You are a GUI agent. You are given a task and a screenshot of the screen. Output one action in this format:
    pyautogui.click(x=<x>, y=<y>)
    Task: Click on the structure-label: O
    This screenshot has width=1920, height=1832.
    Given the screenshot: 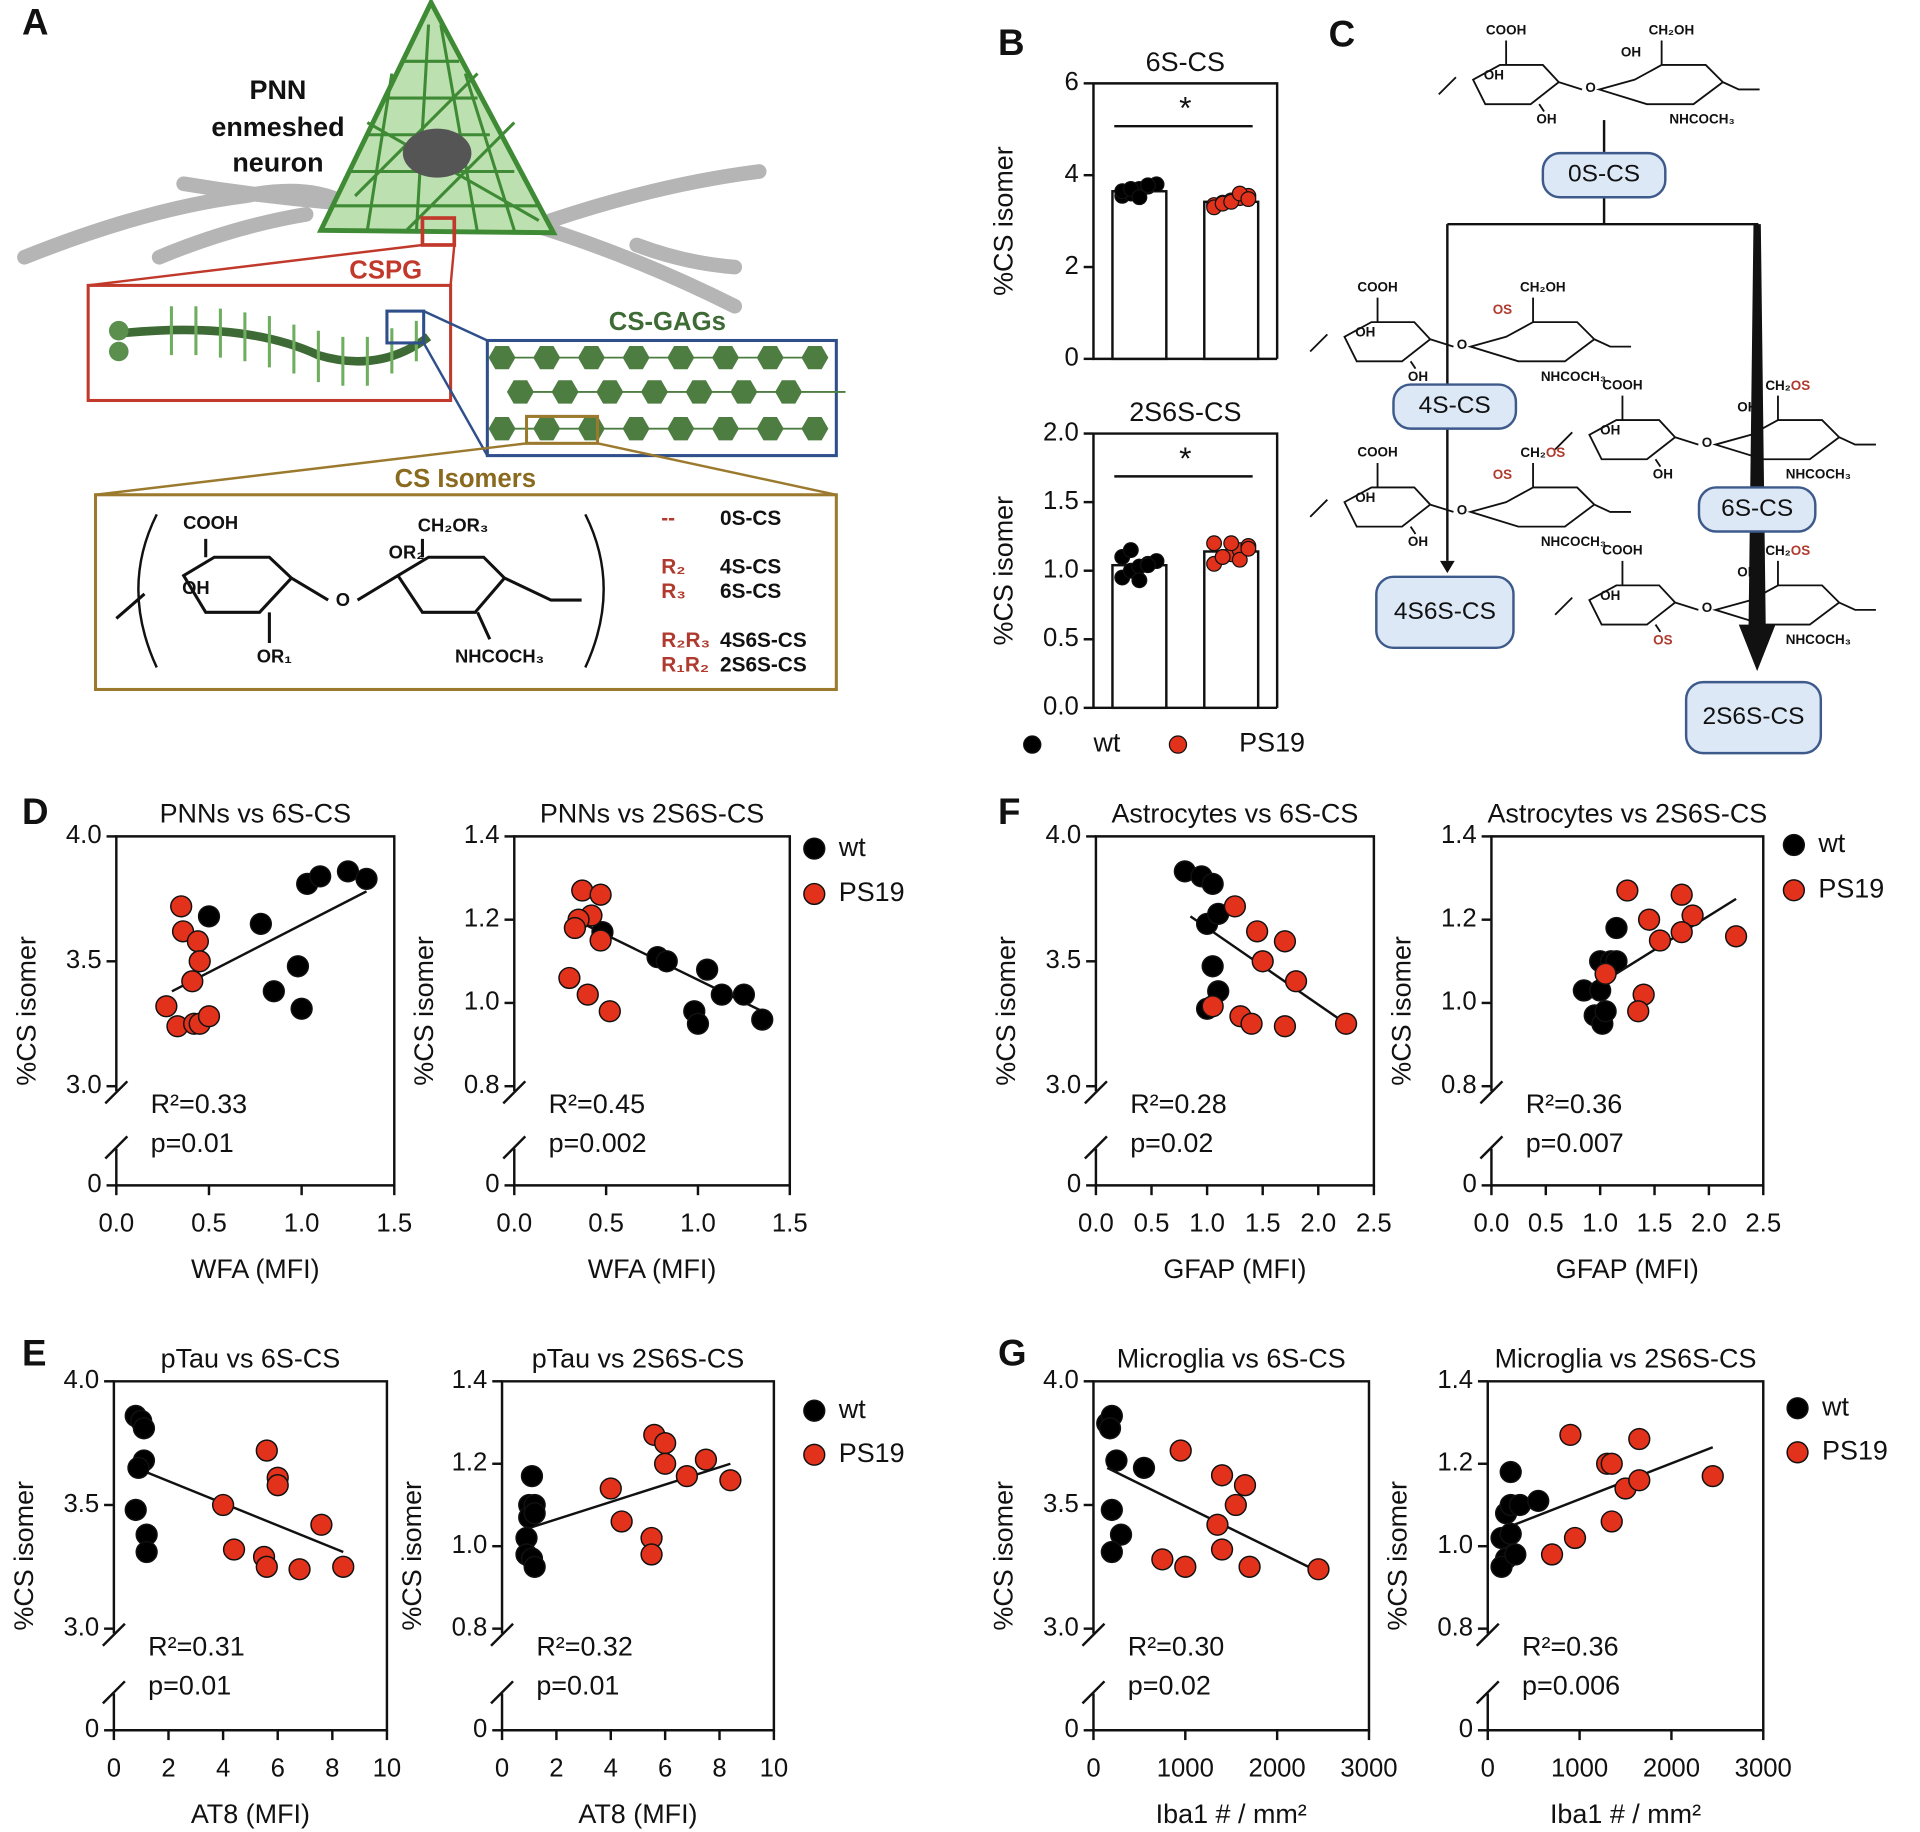 What is the action you would take?
    pyautogui.click(x=1707, y=442)
    